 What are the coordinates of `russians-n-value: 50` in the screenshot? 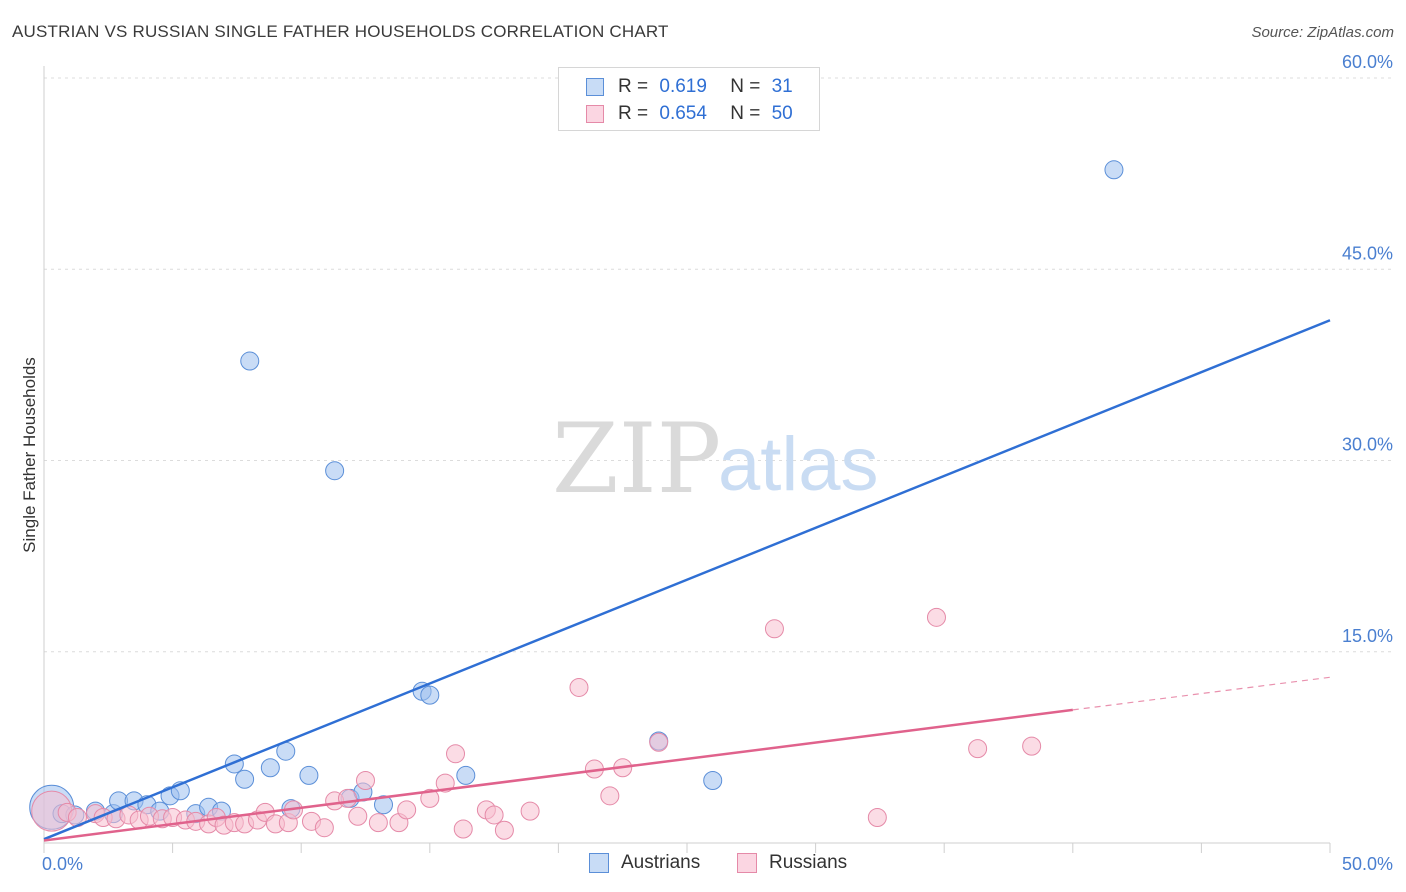 It's located at (782, 113).